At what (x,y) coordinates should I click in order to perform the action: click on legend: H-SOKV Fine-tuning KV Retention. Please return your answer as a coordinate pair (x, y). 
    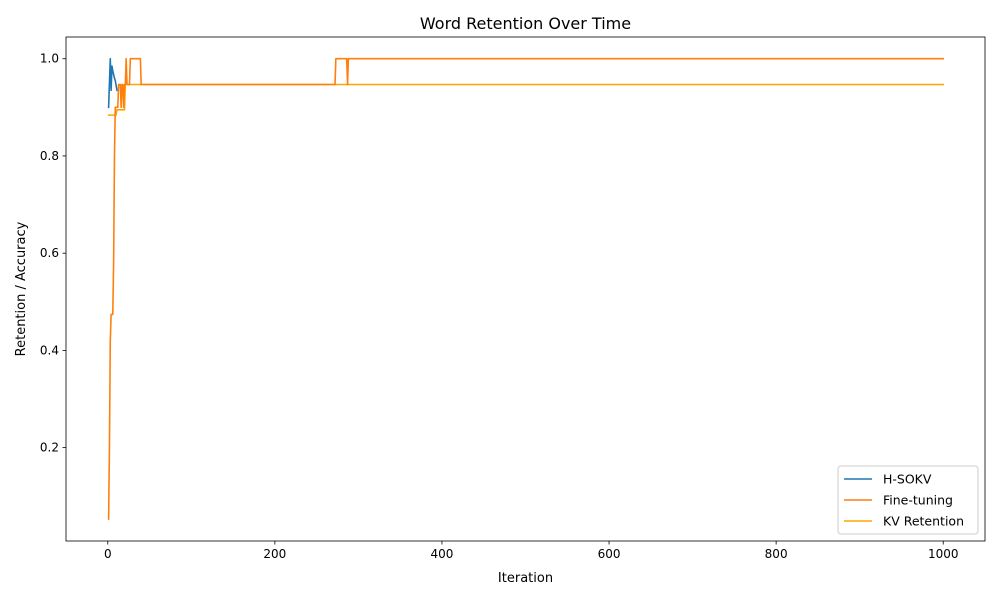
    Looking at the image, I should click on (908, 500).